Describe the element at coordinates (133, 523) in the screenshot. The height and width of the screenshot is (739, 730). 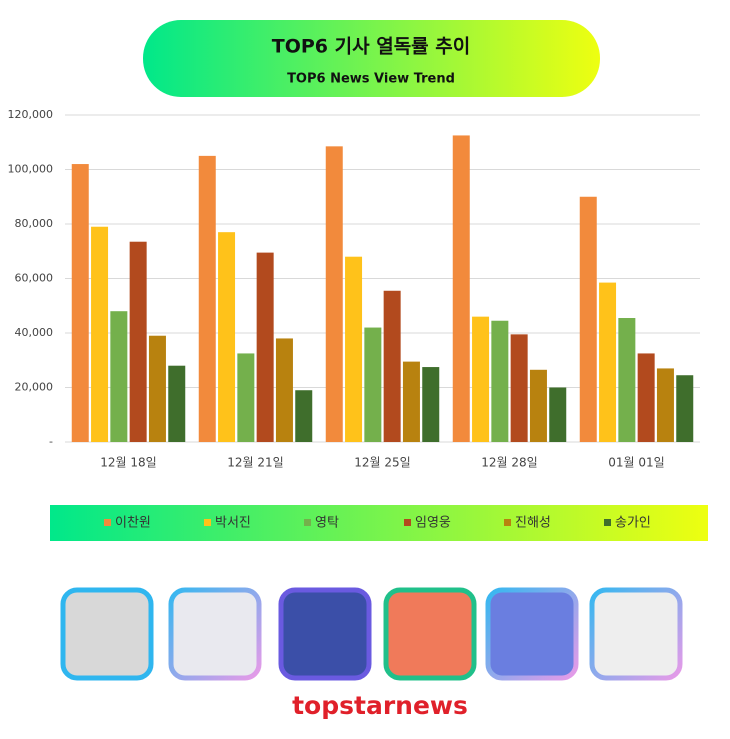
I see `legend-label: 이찬원` at that location.